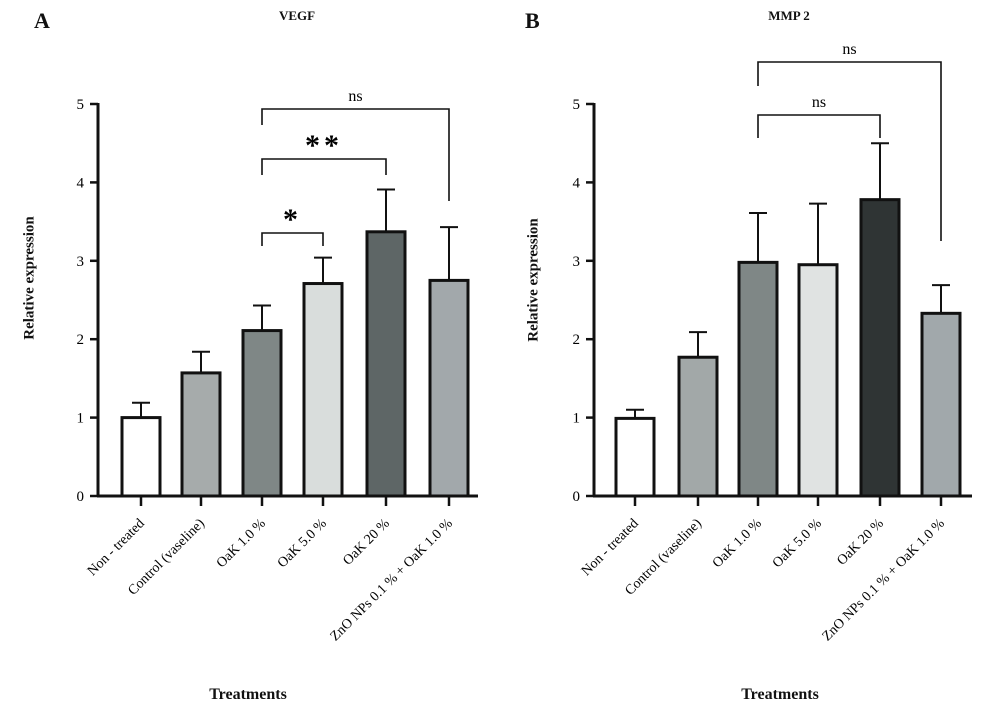  What do you see at coordinates (884, 580) in the screenshot?
I see `x-tick-label: ZnO NPs 0.1 % + OaK 1.0 %` at bounding box center [884, 580].